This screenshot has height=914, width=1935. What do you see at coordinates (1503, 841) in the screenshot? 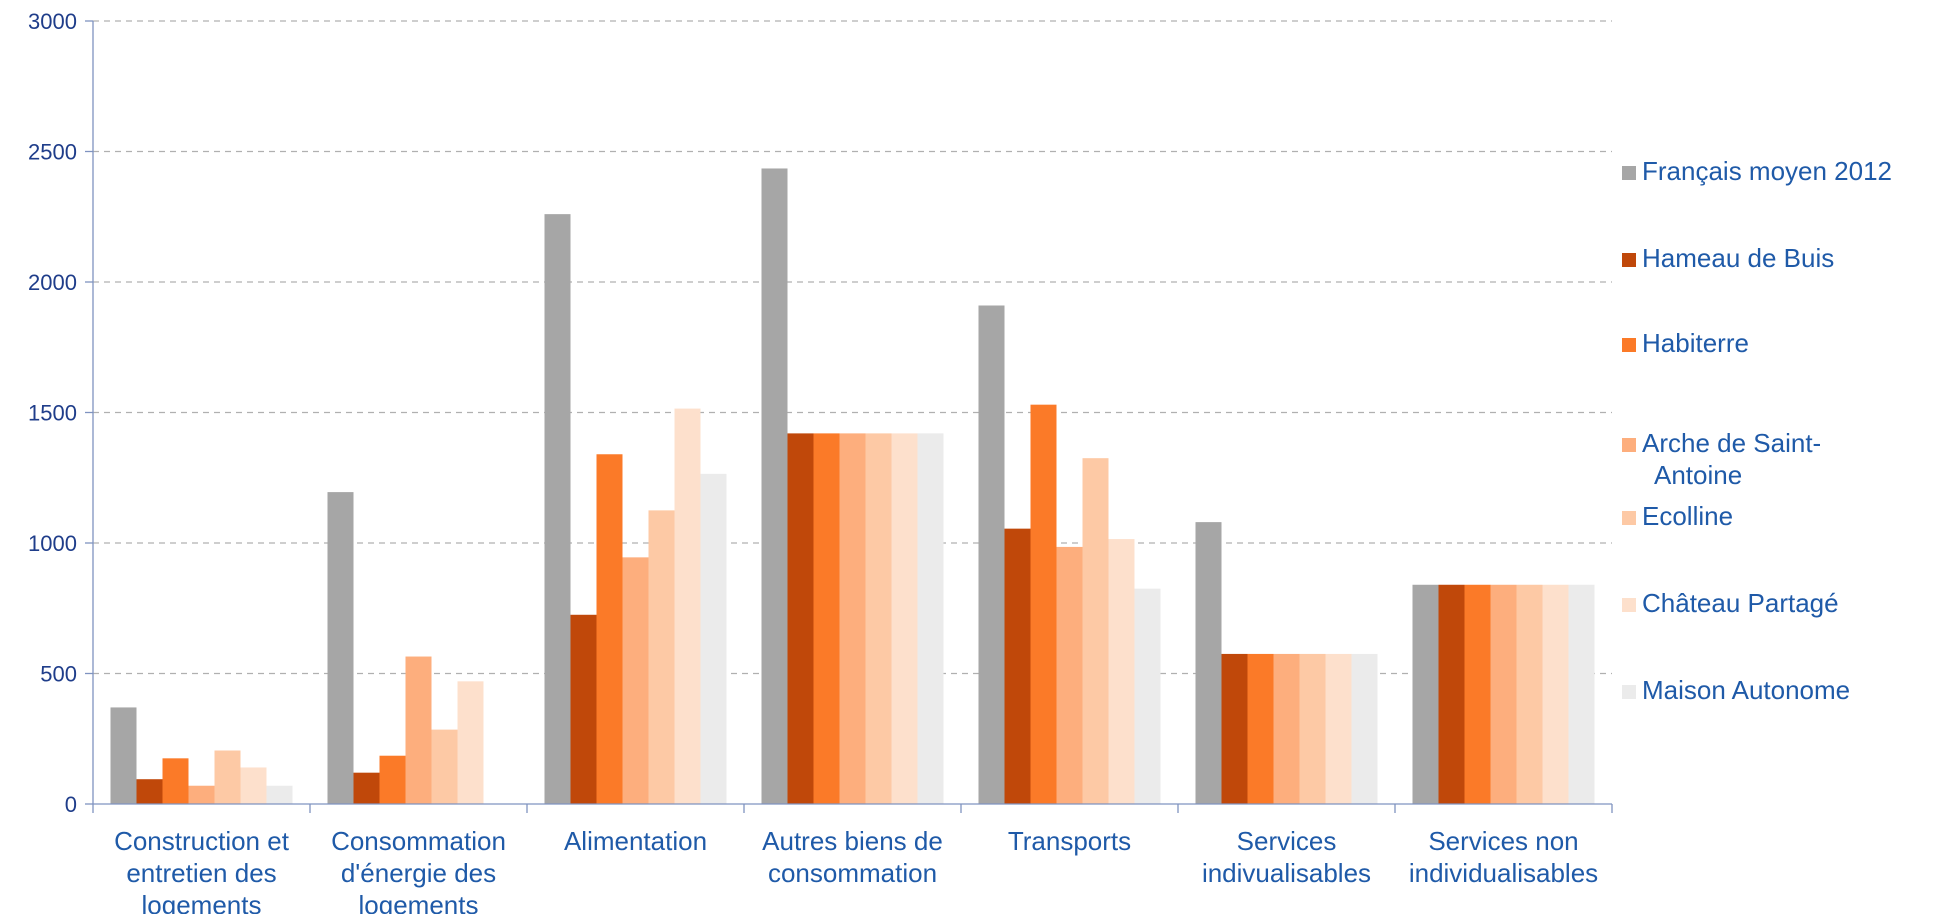
I see `x-category-label-line: Services non` at bounding box center [1503, 841].